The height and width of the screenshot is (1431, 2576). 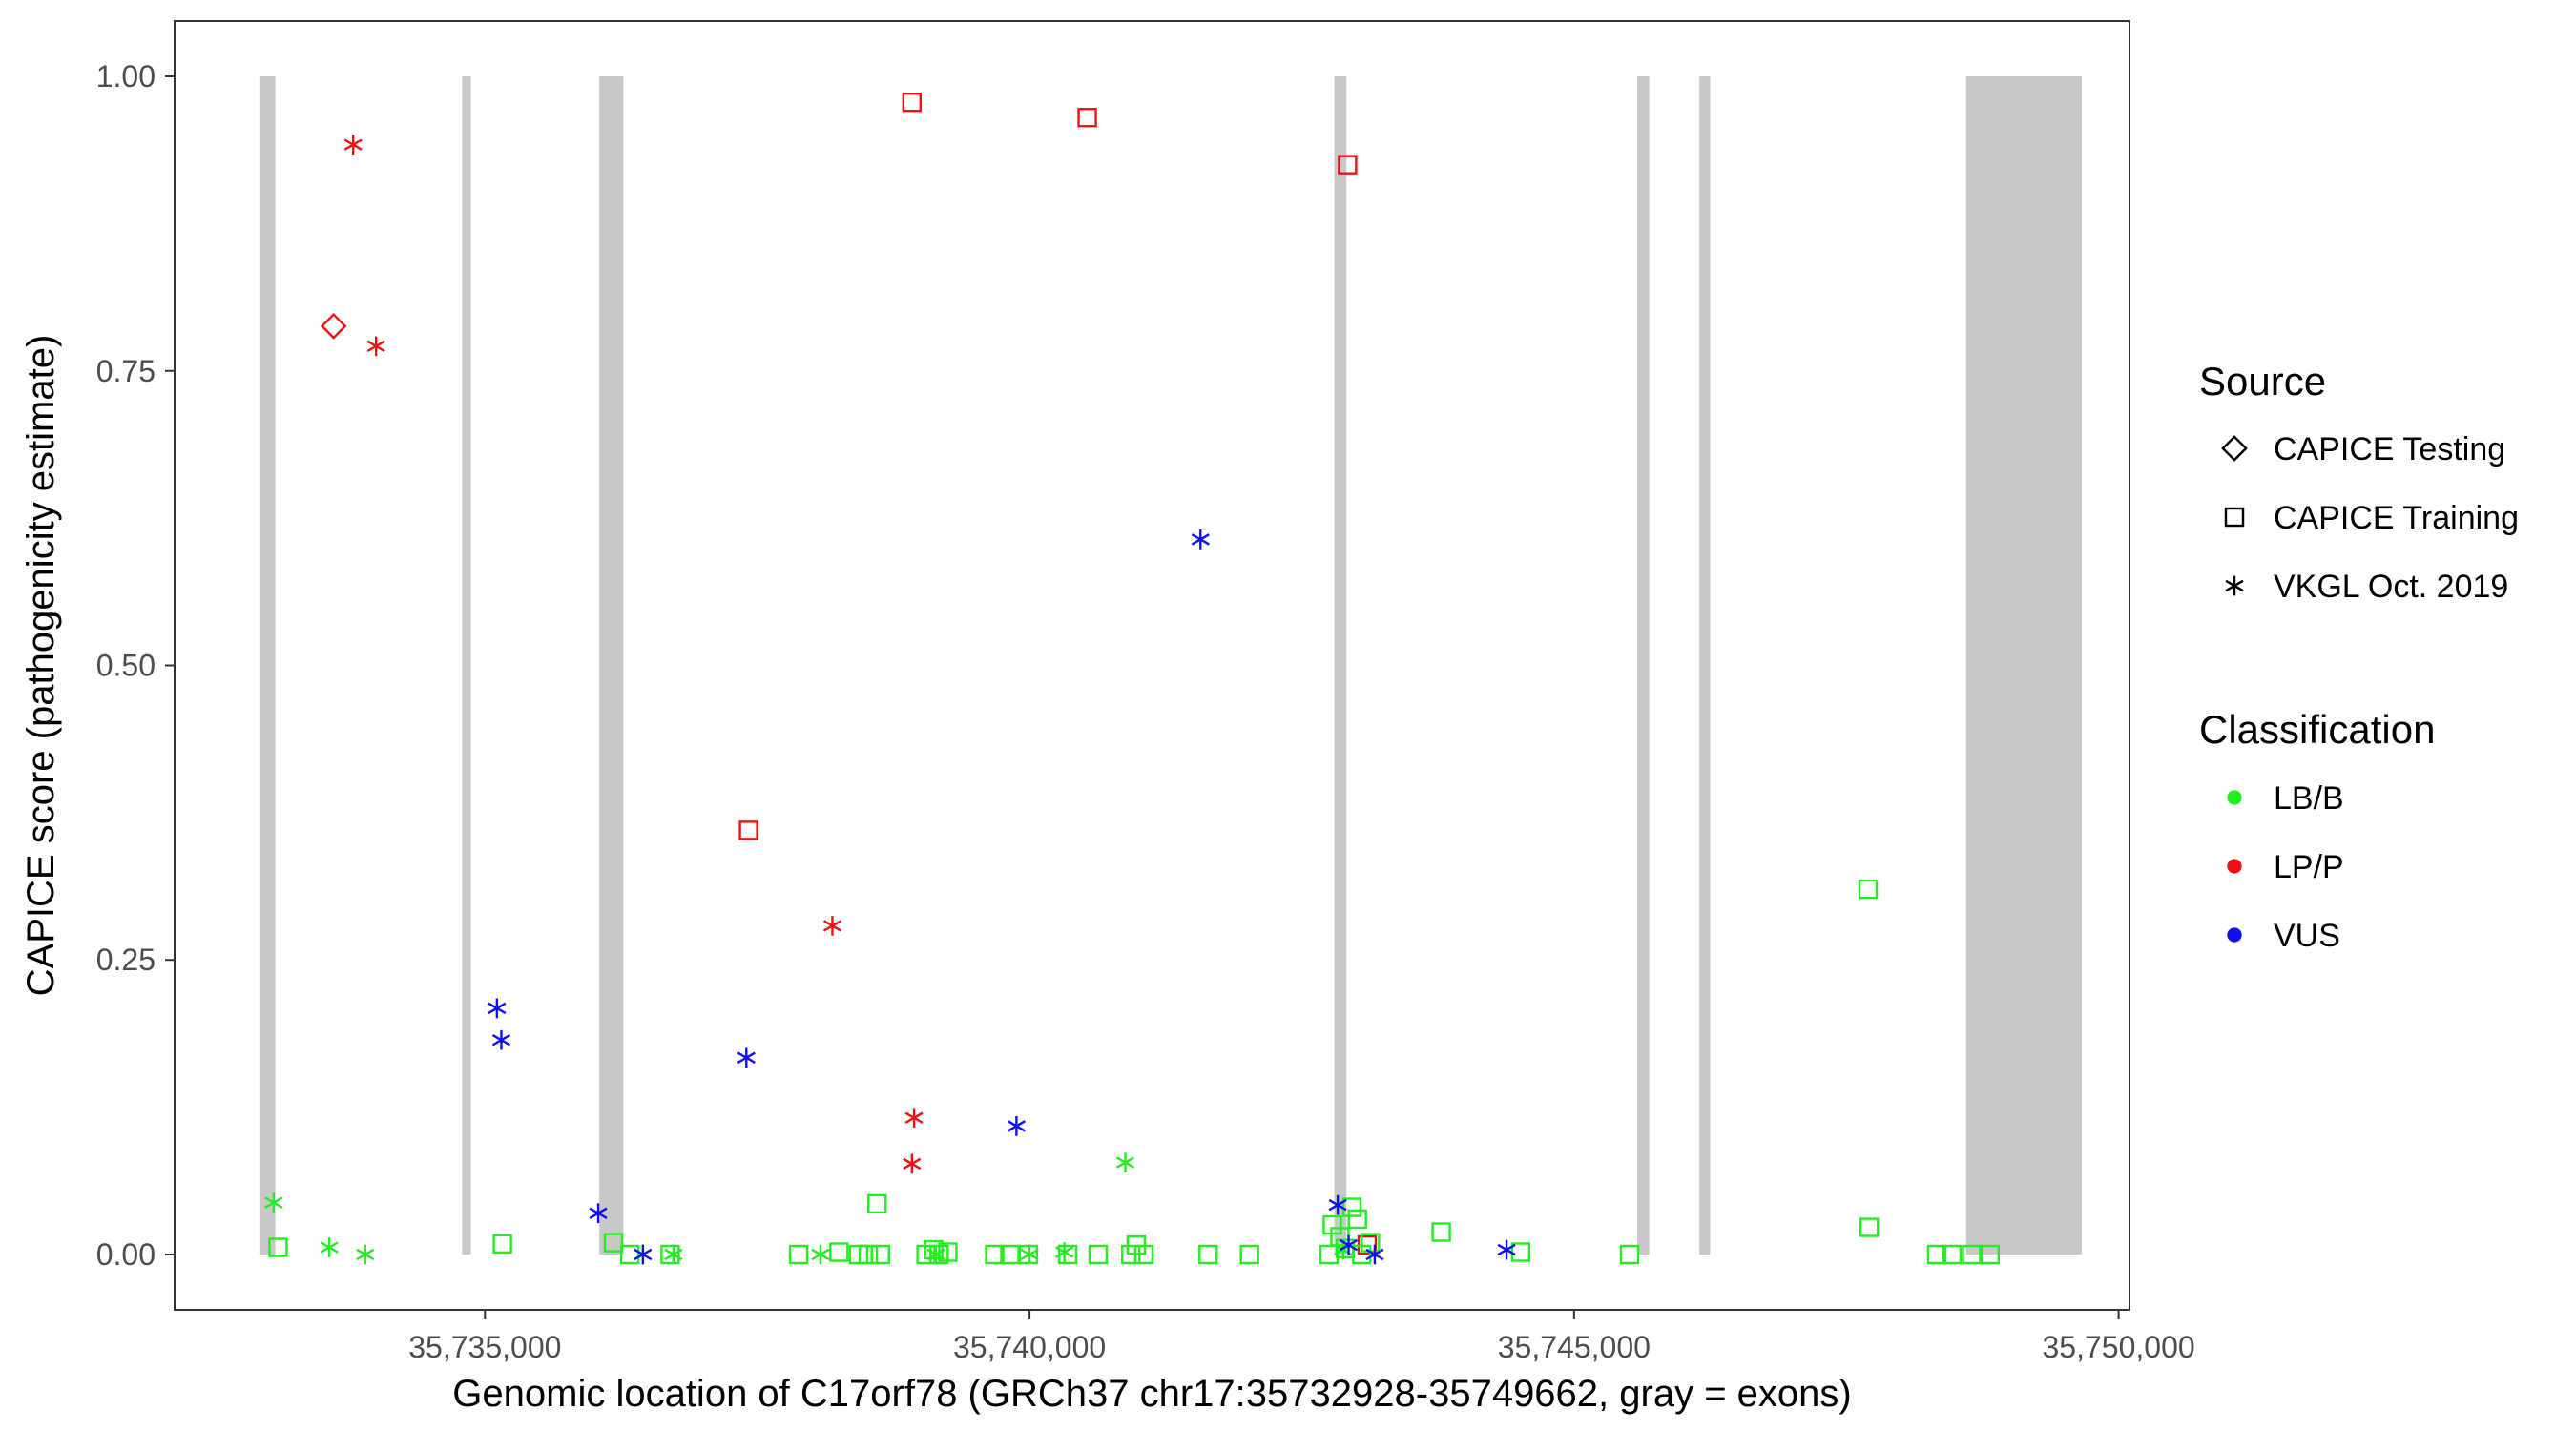 I want to click on y-tick-label: 0.00, so click(x=126, y=1254).